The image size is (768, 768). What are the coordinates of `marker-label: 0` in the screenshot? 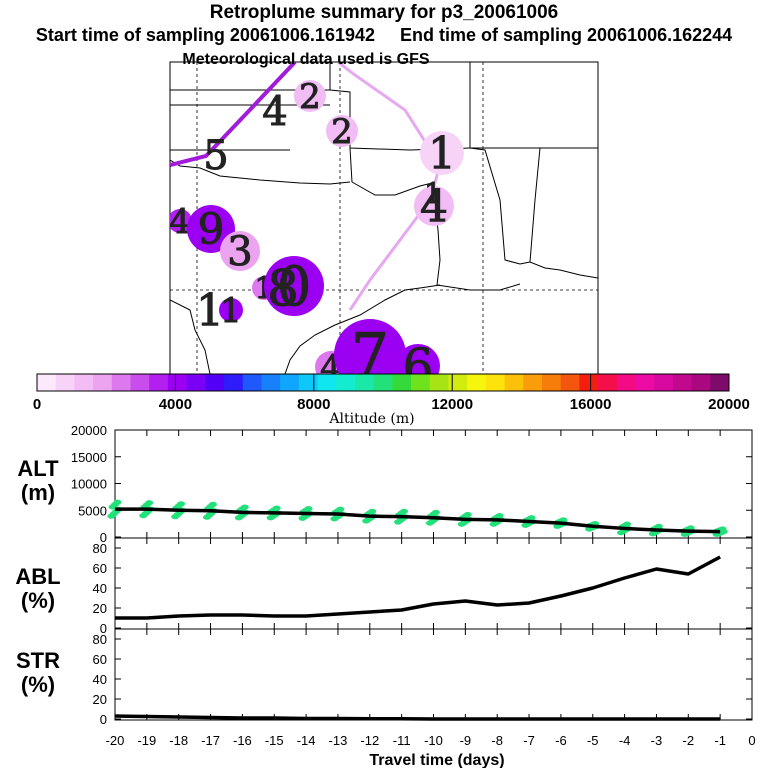 It's located at (294, 286).